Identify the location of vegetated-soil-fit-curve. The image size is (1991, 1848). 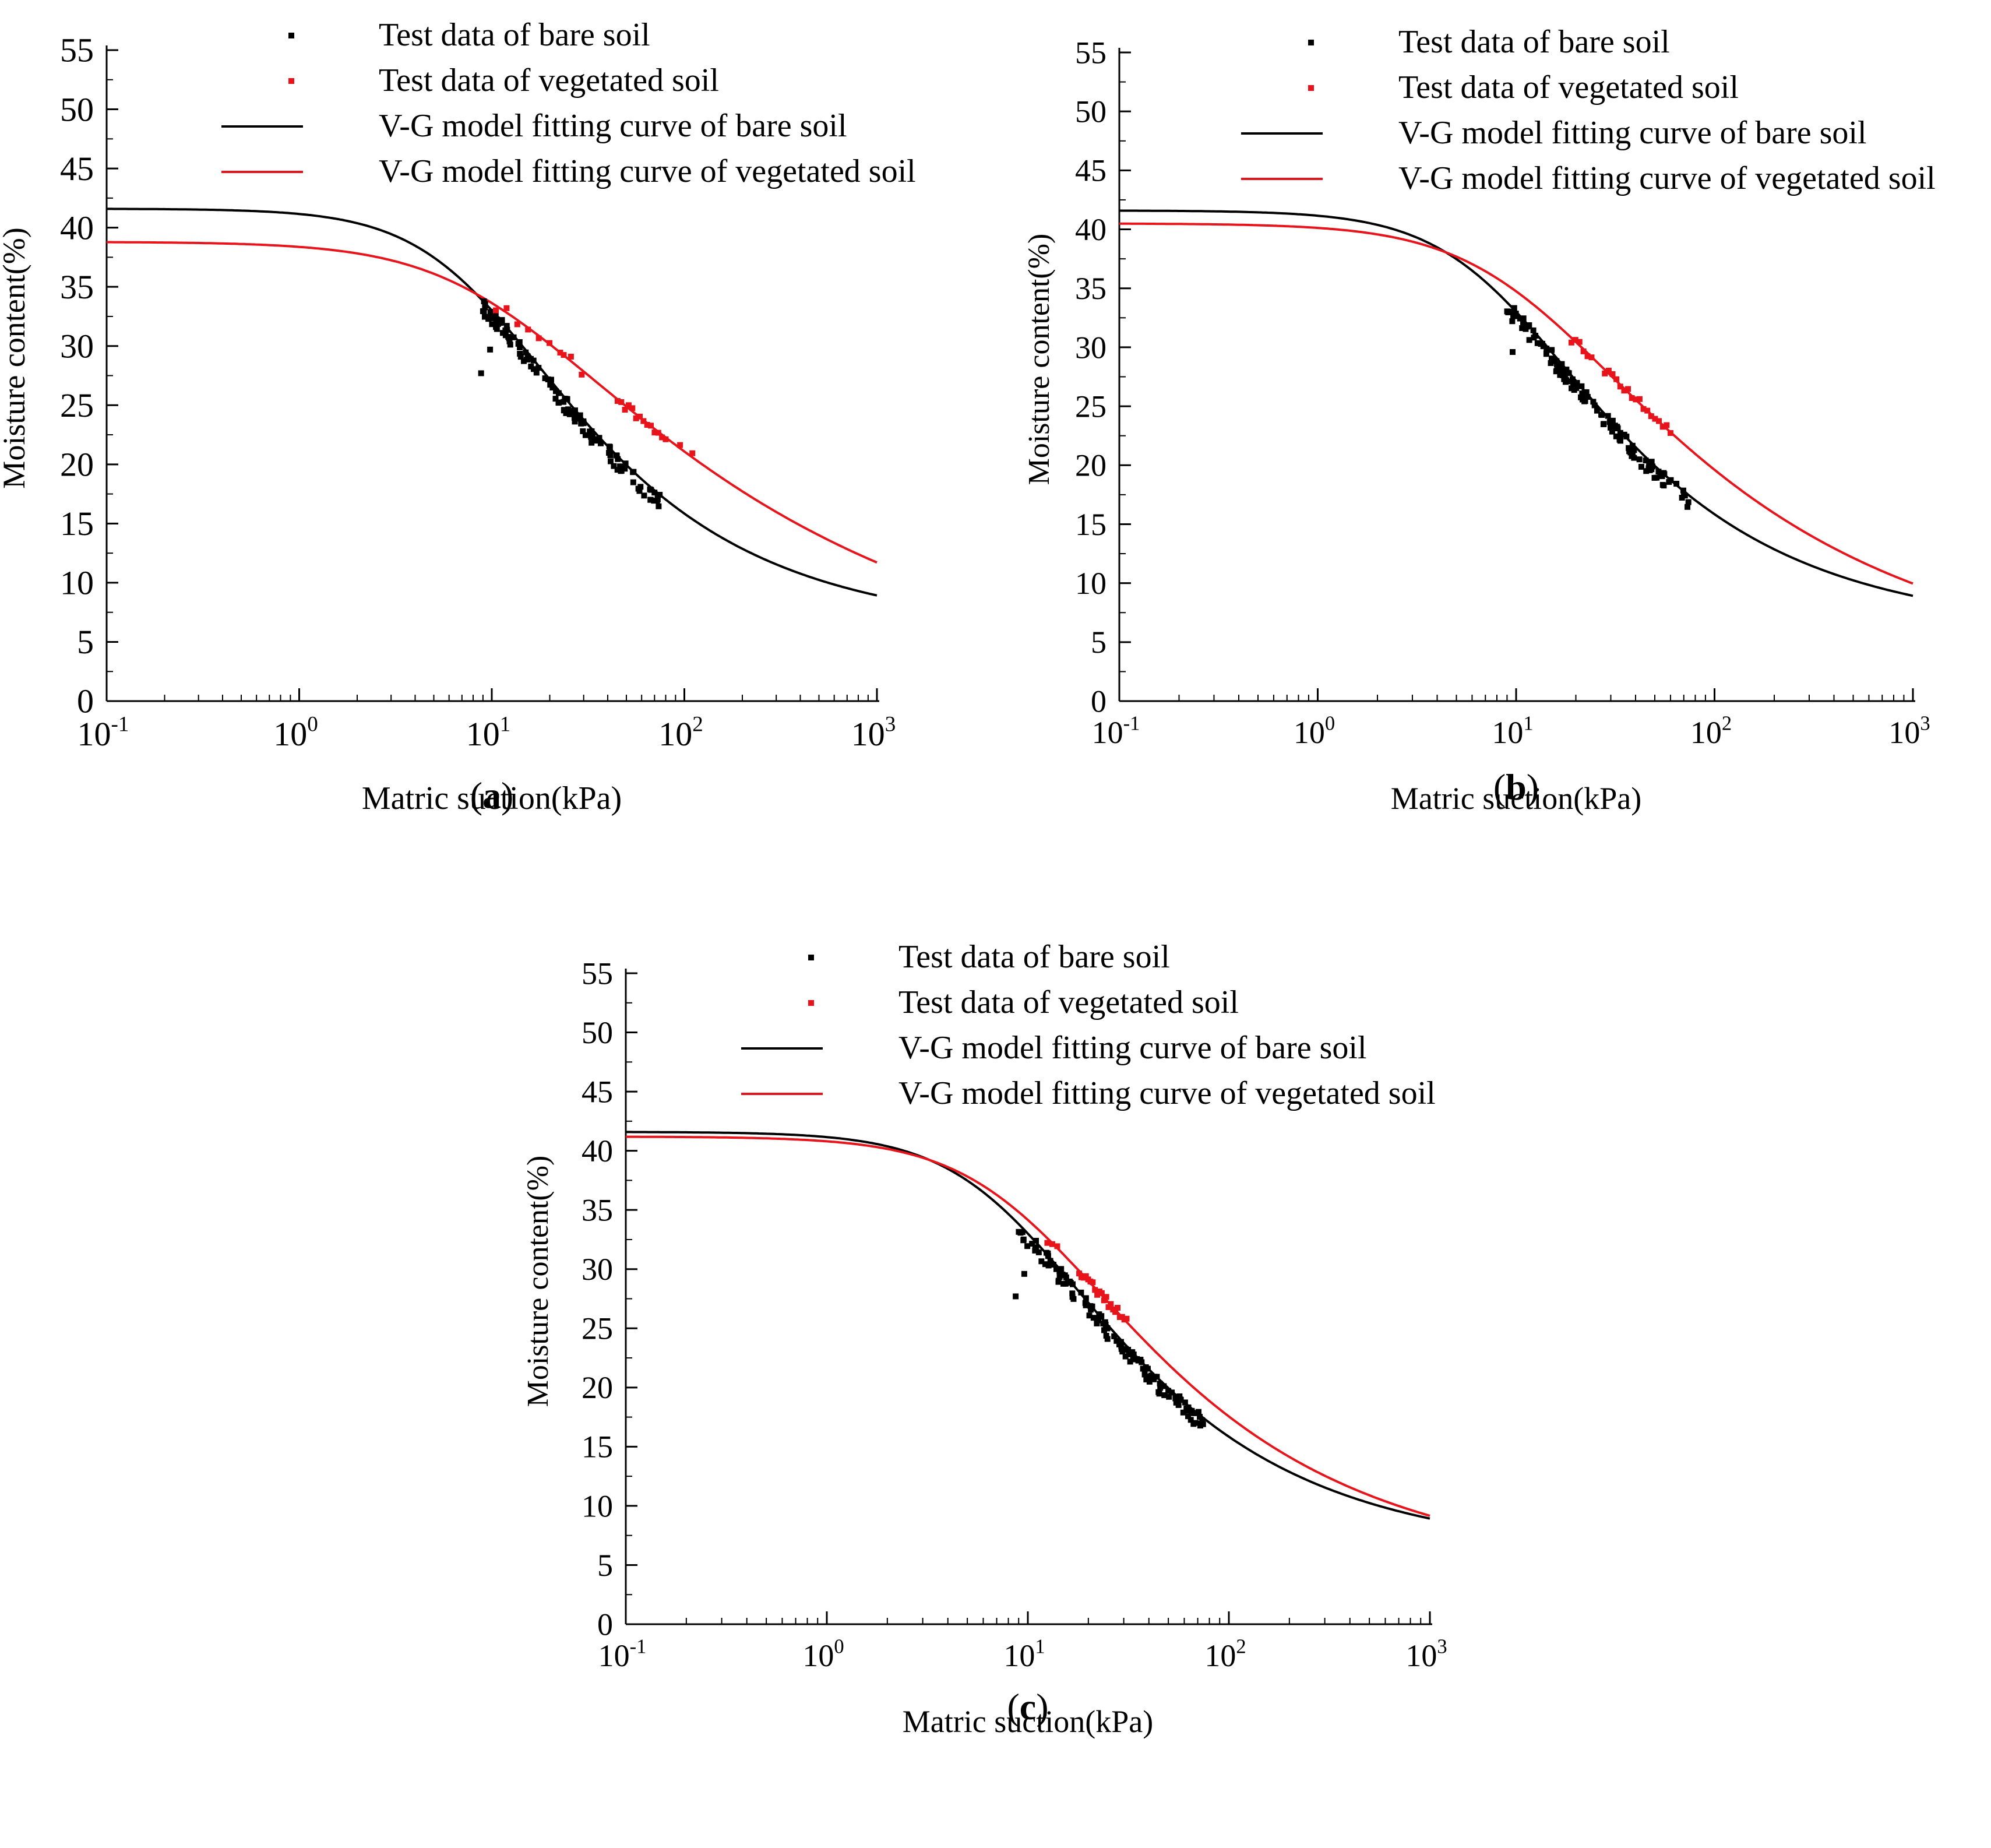
(1516, 403).